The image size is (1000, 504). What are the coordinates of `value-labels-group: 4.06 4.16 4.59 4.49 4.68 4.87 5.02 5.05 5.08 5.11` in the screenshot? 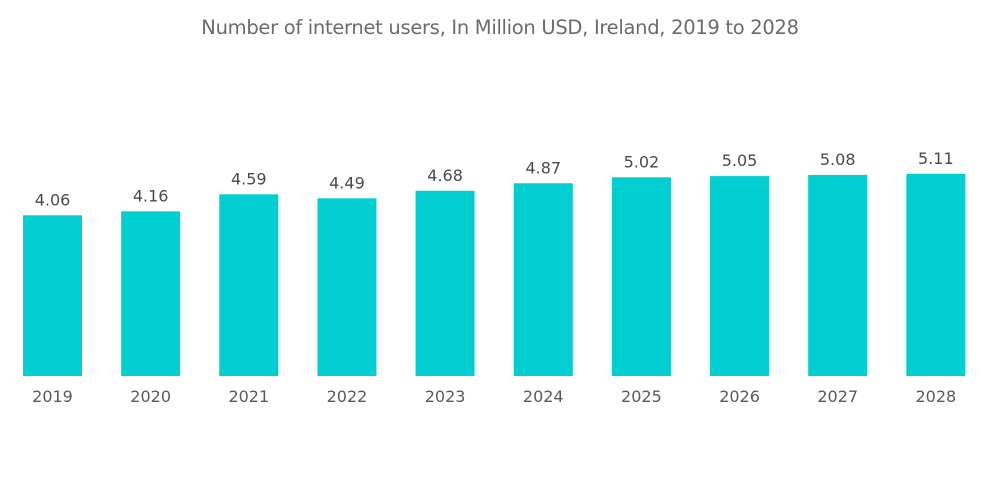 It's located at (494, 179).